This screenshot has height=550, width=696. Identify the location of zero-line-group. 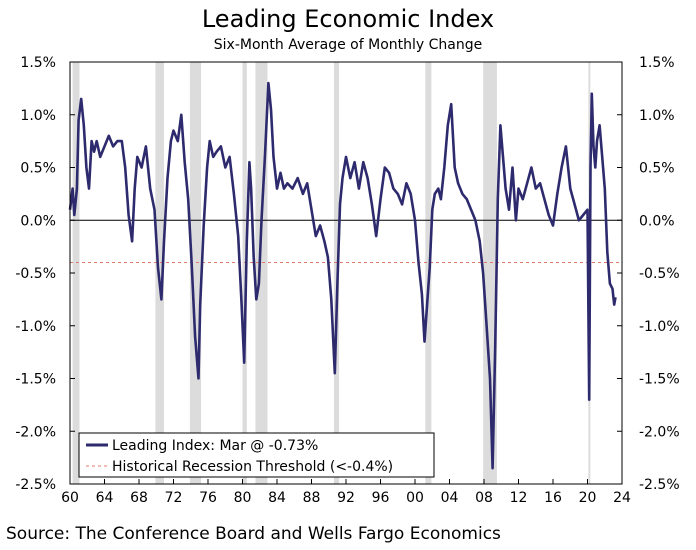
(346, 241).